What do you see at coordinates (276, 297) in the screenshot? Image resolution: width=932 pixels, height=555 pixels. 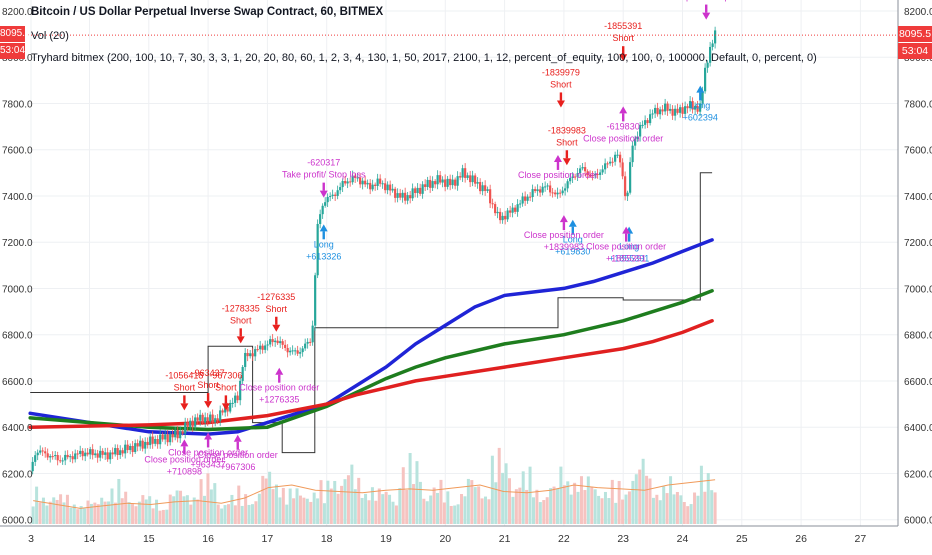 I see `signal-label: -1276335` at bounding box center [276, 297].